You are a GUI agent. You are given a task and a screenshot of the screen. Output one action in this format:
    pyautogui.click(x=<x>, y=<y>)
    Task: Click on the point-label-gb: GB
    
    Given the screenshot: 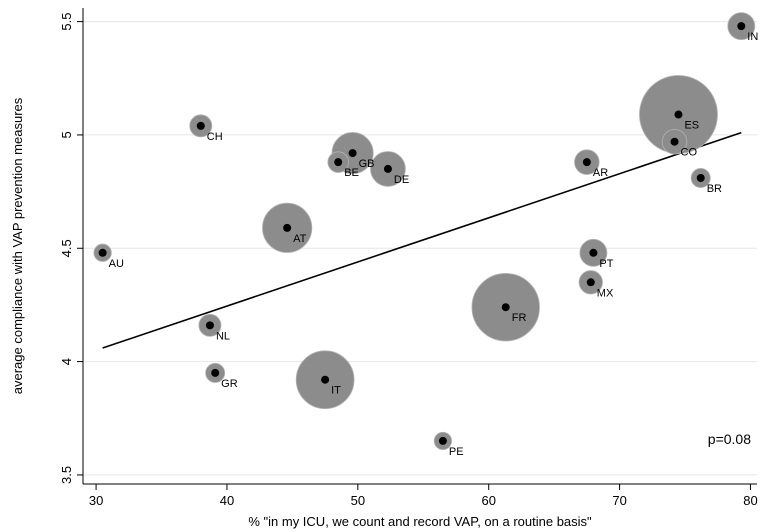 What is the action you would take?
    pyautogui.click(x=367, y=164)
    